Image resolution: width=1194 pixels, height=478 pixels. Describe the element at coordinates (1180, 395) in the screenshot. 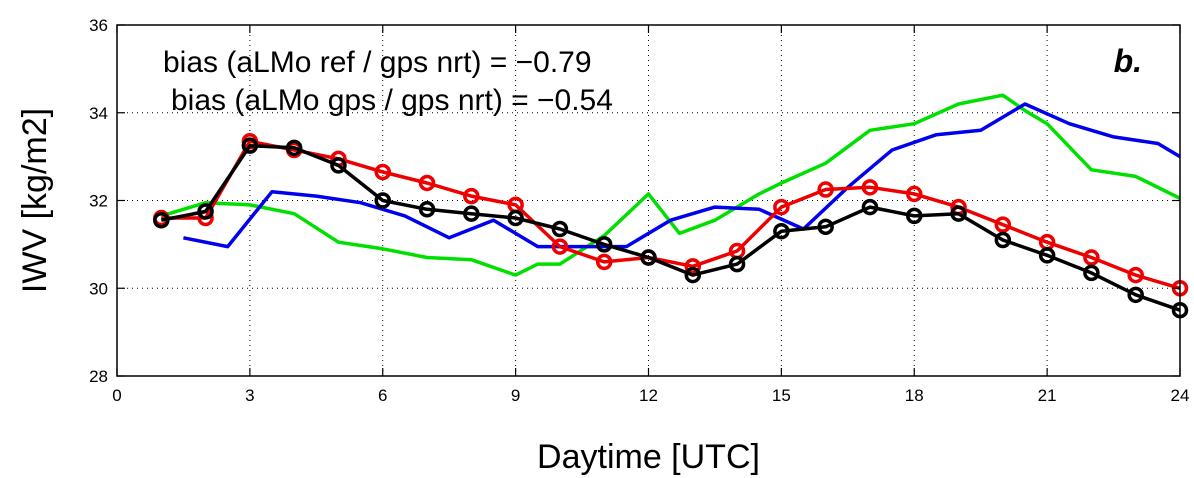

I see `x-tick-label: 24` at that location.